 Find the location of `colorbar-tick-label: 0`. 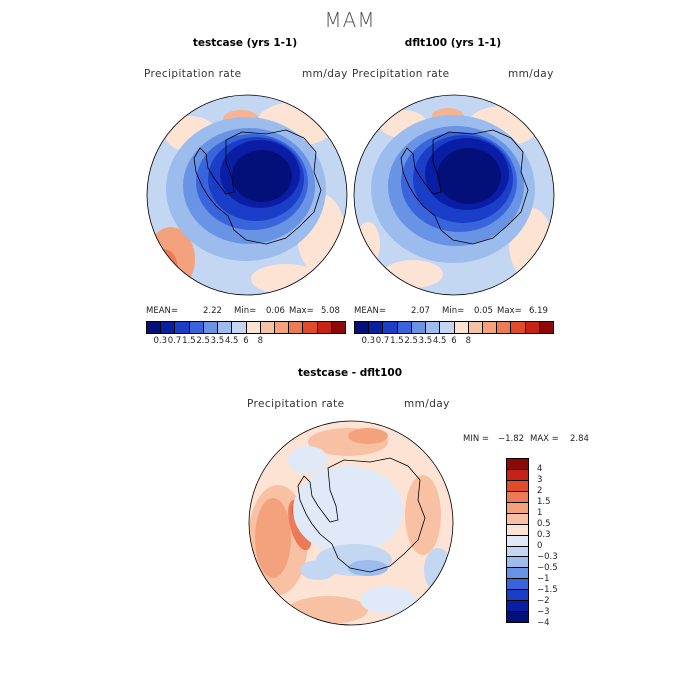

colorbar-tick-label: 0 is located at coordinates (540, 546).